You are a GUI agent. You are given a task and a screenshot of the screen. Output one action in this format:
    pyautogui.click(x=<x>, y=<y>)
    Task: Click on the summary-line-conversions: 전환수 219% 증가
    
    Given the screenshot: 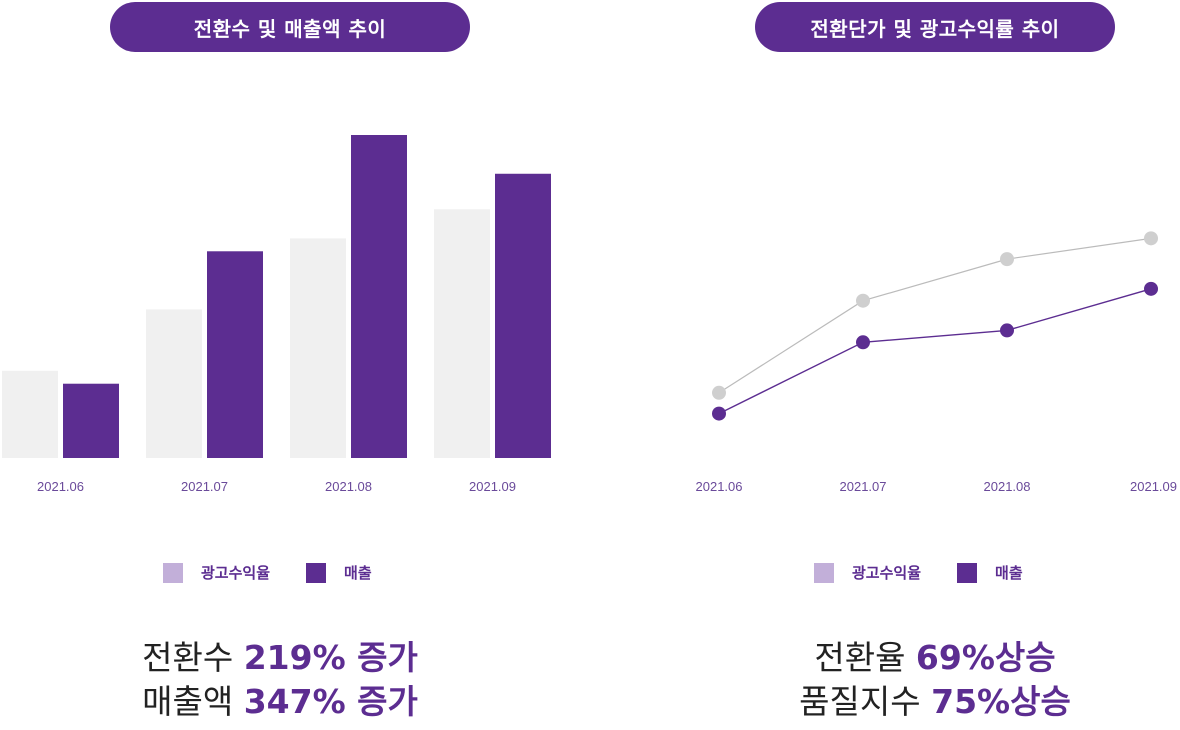 What is the action you would take?
    pyautogui.click(x=280, y=658)
    